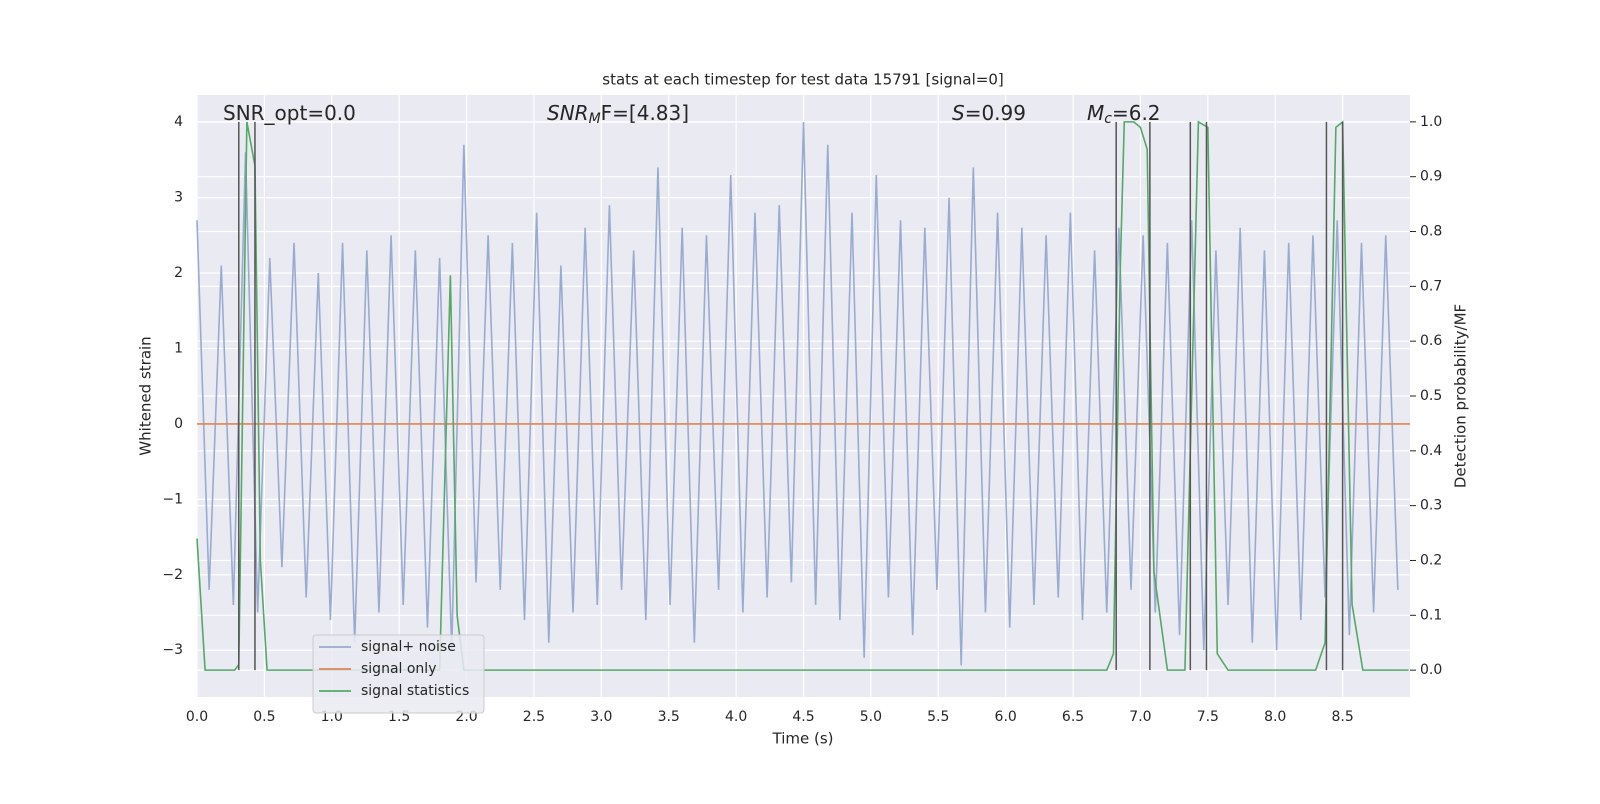  What do you see at coordinates (178, 122) in the screenshot?
I see `y-tick-label: 4` at bounding box center [178, 122].